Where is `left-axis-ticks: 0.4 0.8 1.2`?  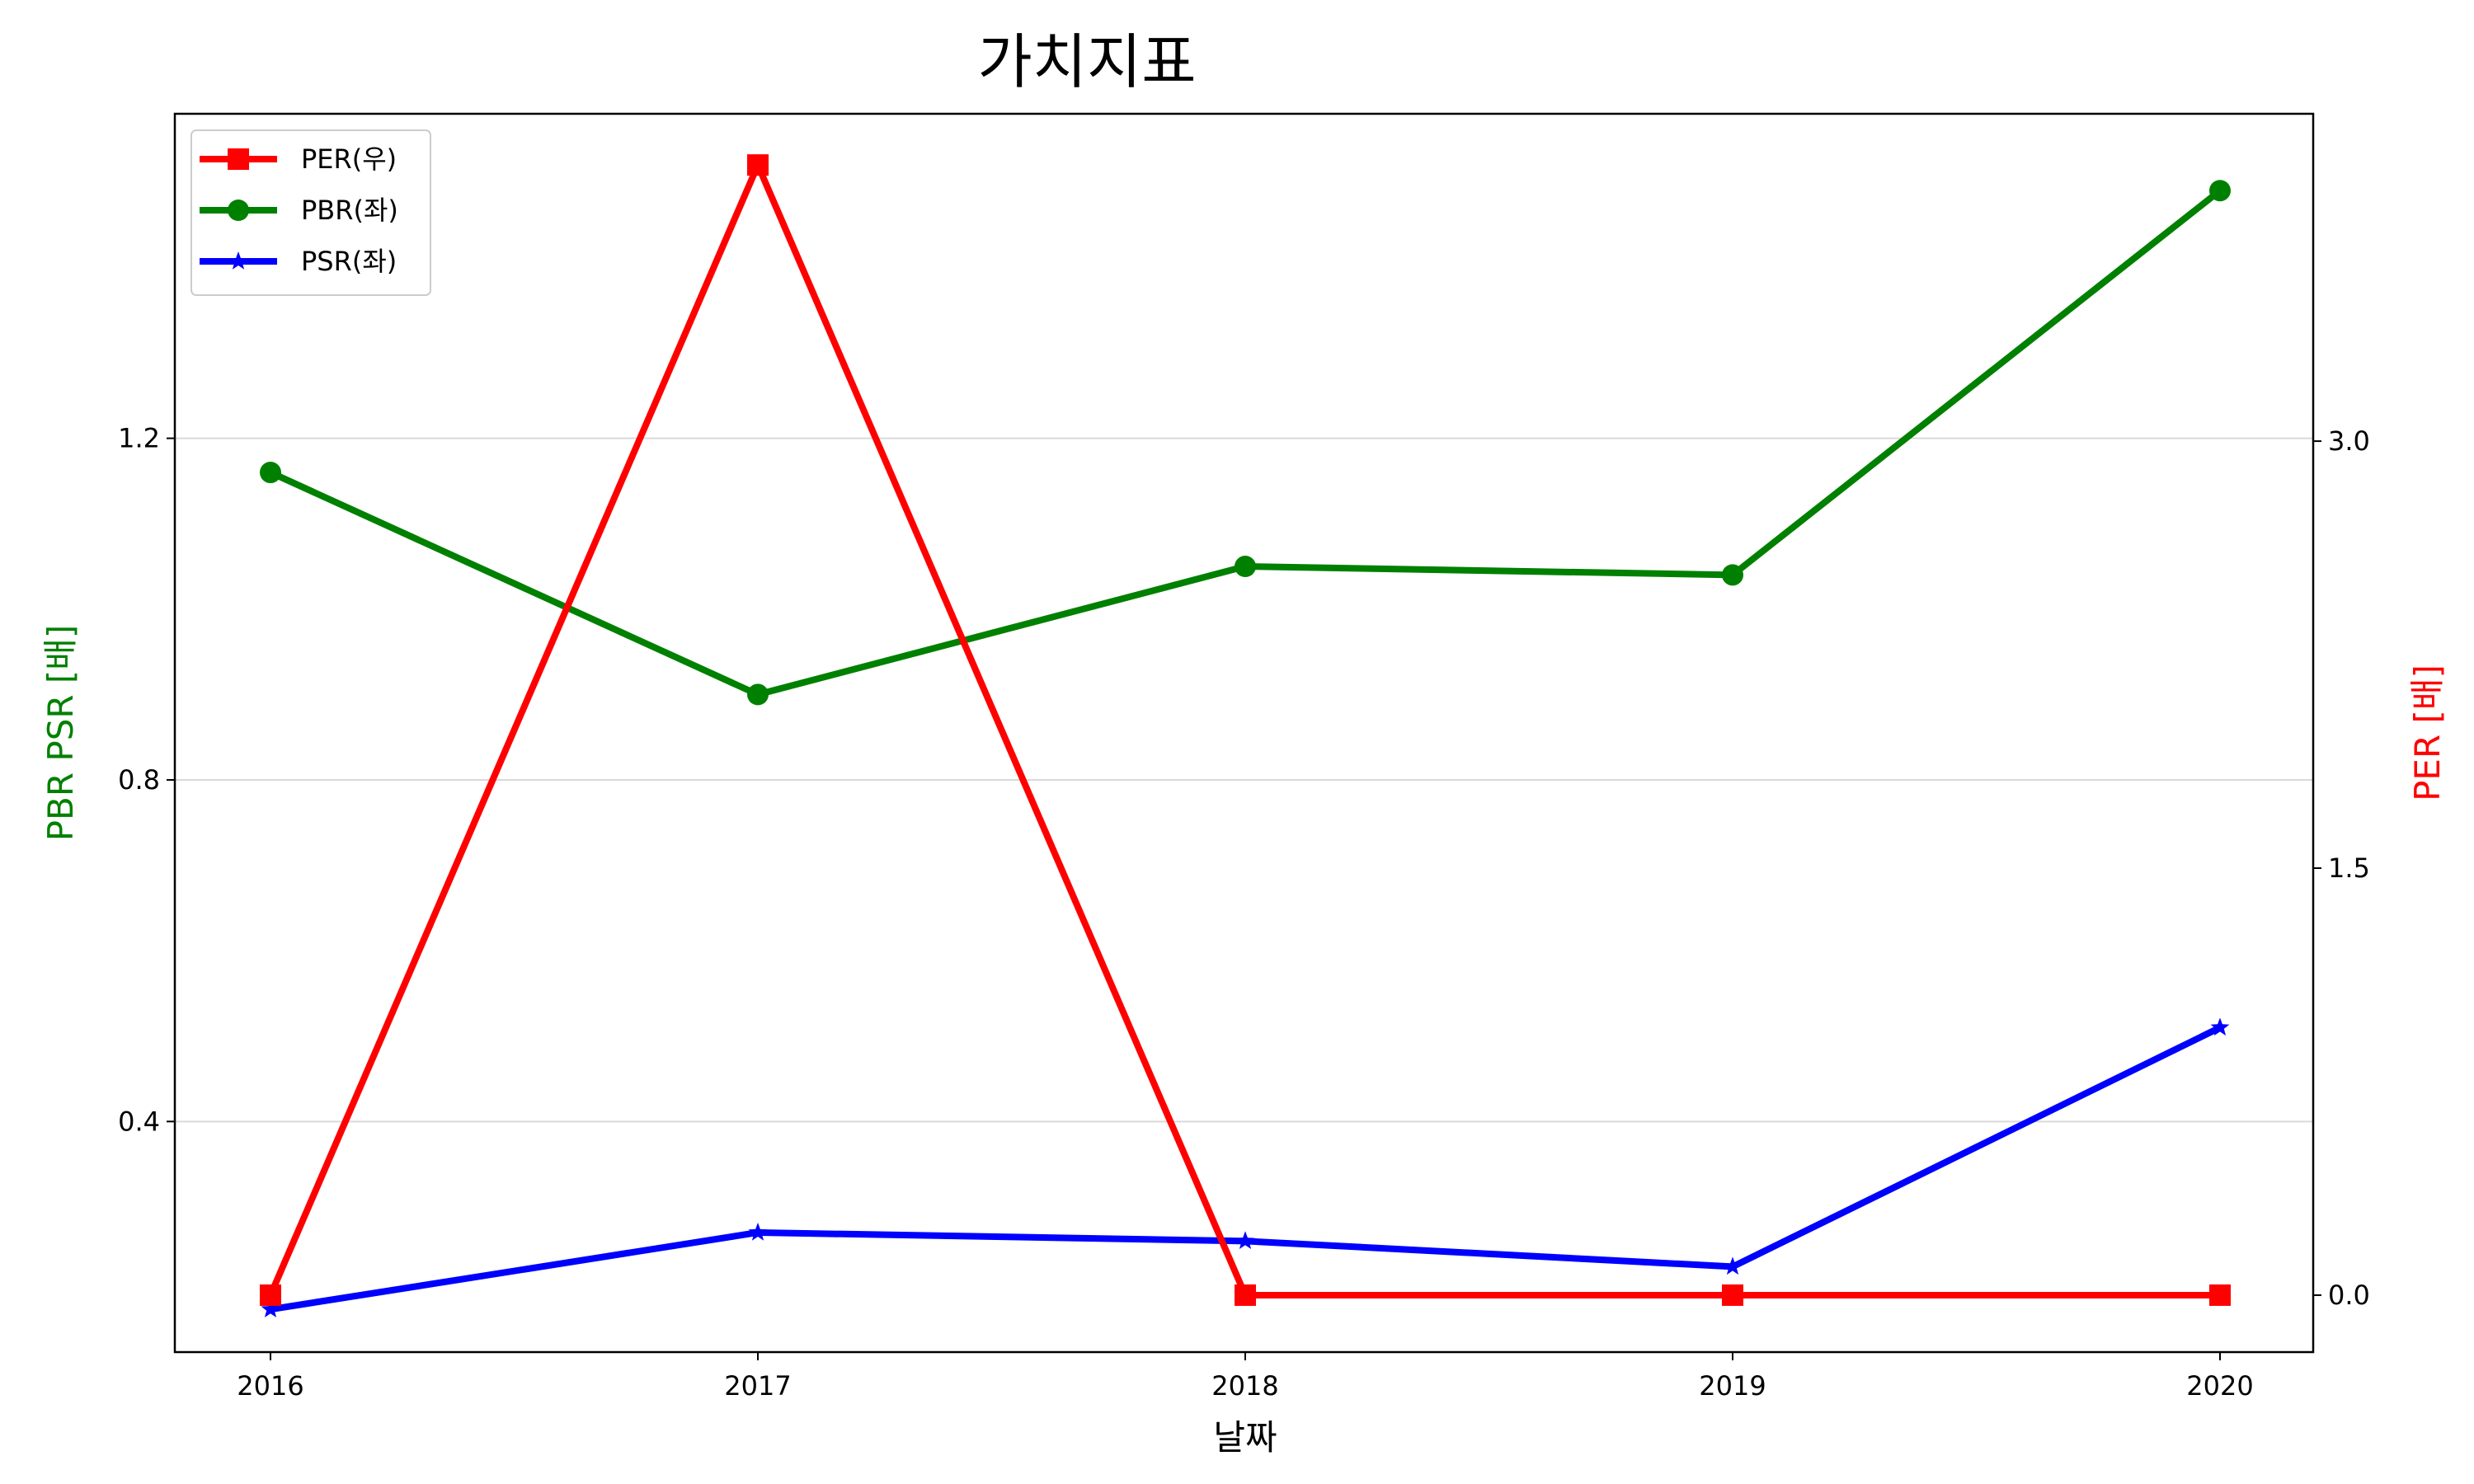 left-axis-ticks: 0.4 0.8 1.2 is located at coordinates (146, 780).